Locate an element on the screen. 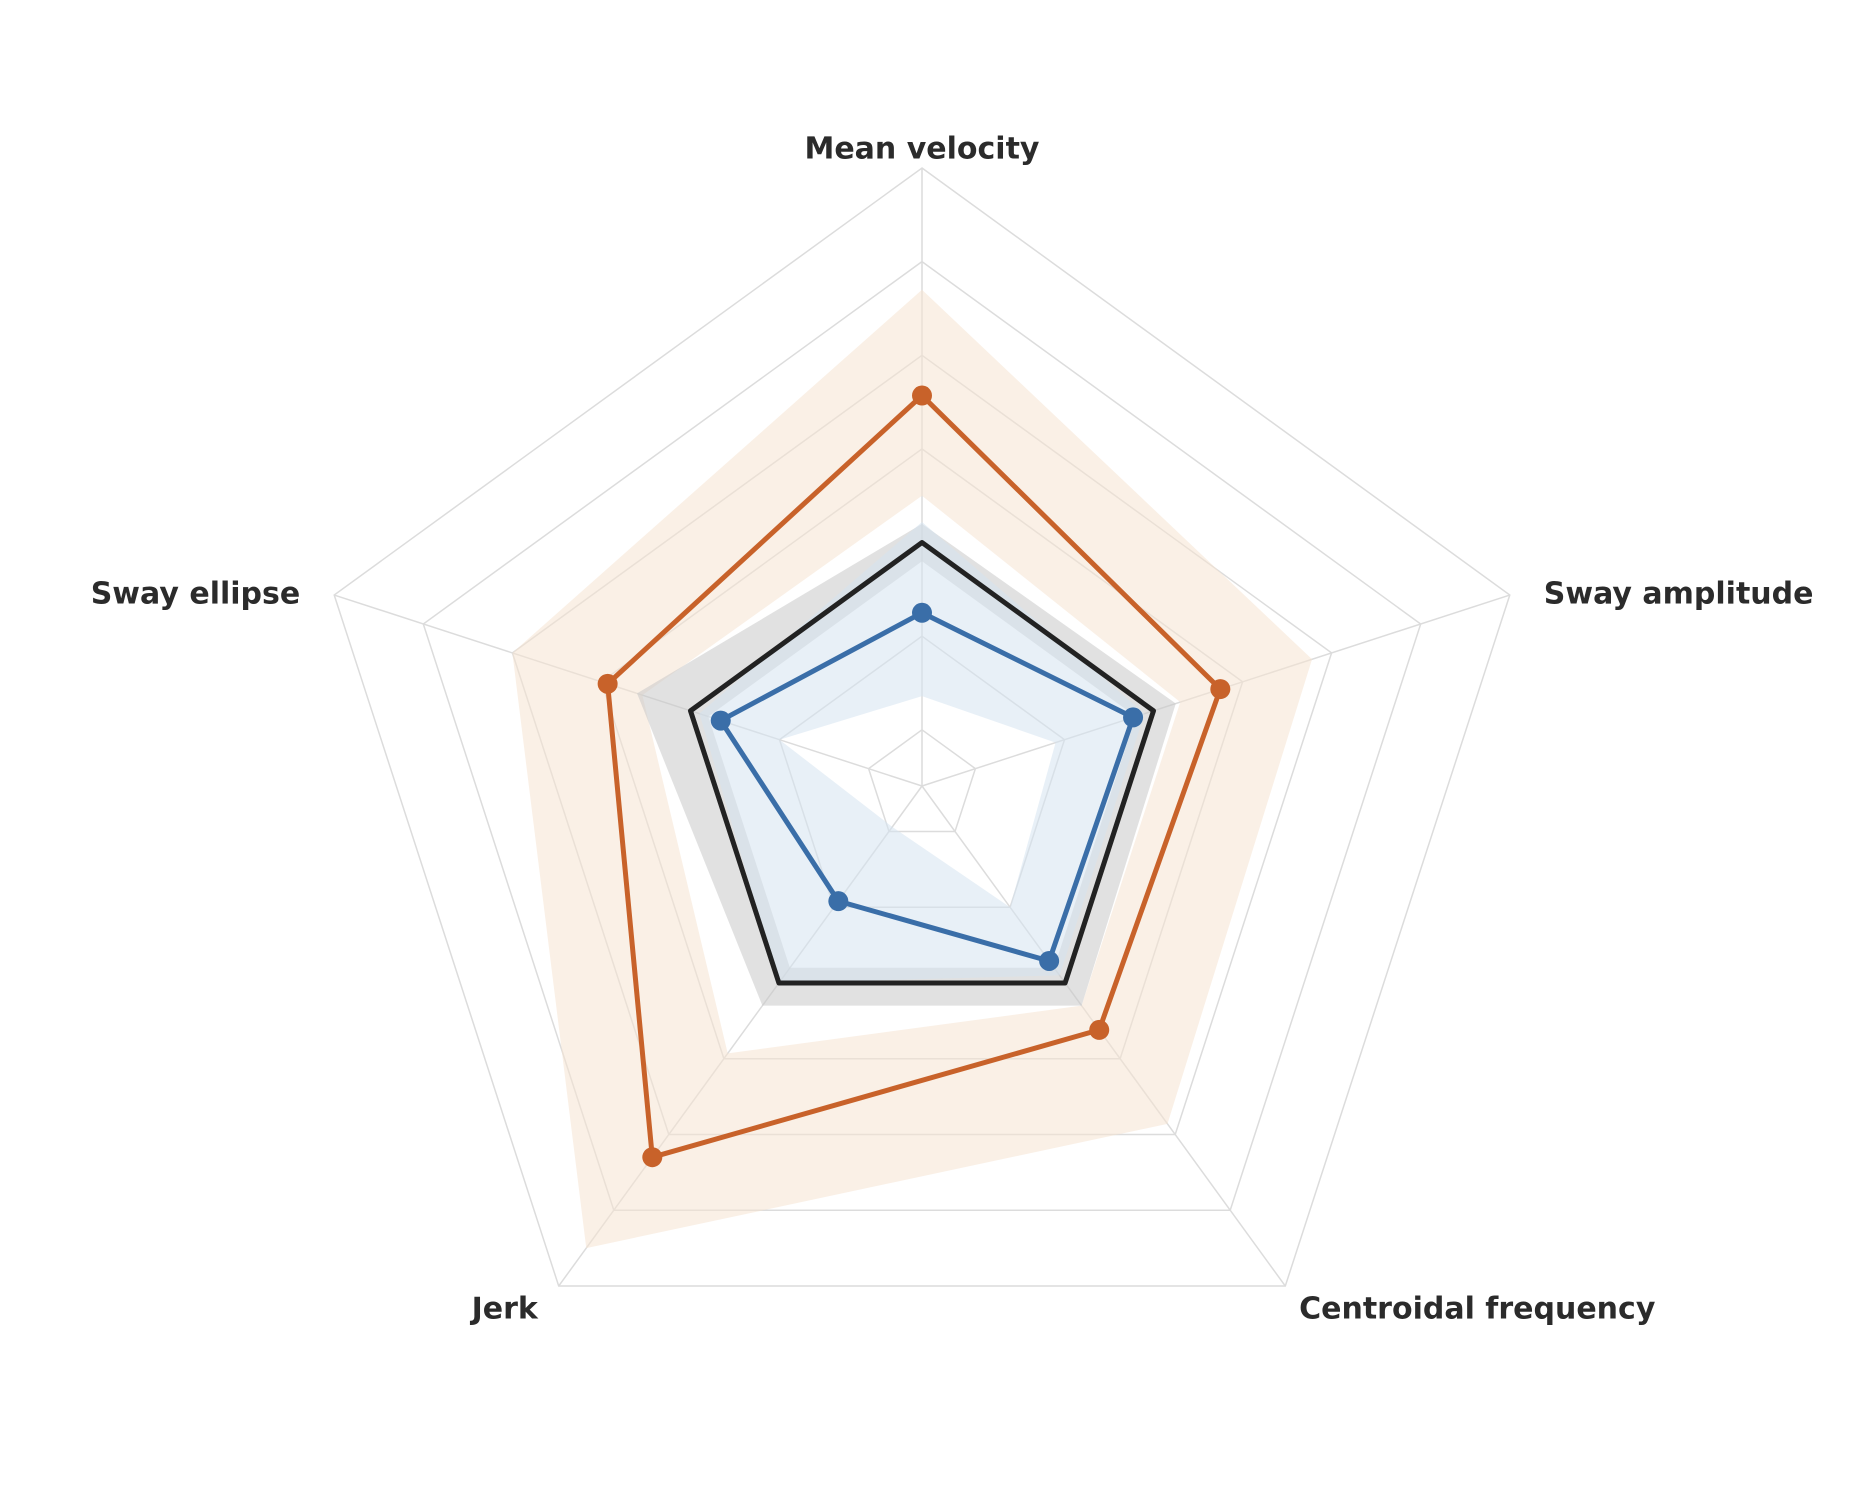 This screenshot has width=1874, height=1488. axis-label: Sway amplitude is located at coordinates (1679, 594).